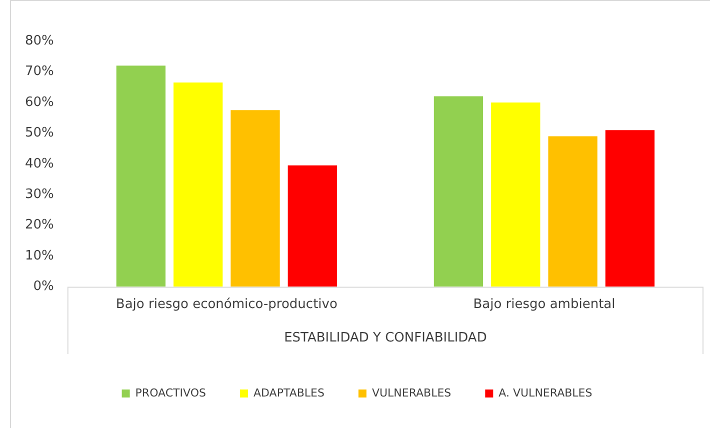 The width and height of the screenshot is (710, 428). What do you see at coordinates (385, 338) in the screenshot?
I see `x-axis-title: ESTABILIDAD Y CONFIABILIDAD` at bounding box center [385, 338].